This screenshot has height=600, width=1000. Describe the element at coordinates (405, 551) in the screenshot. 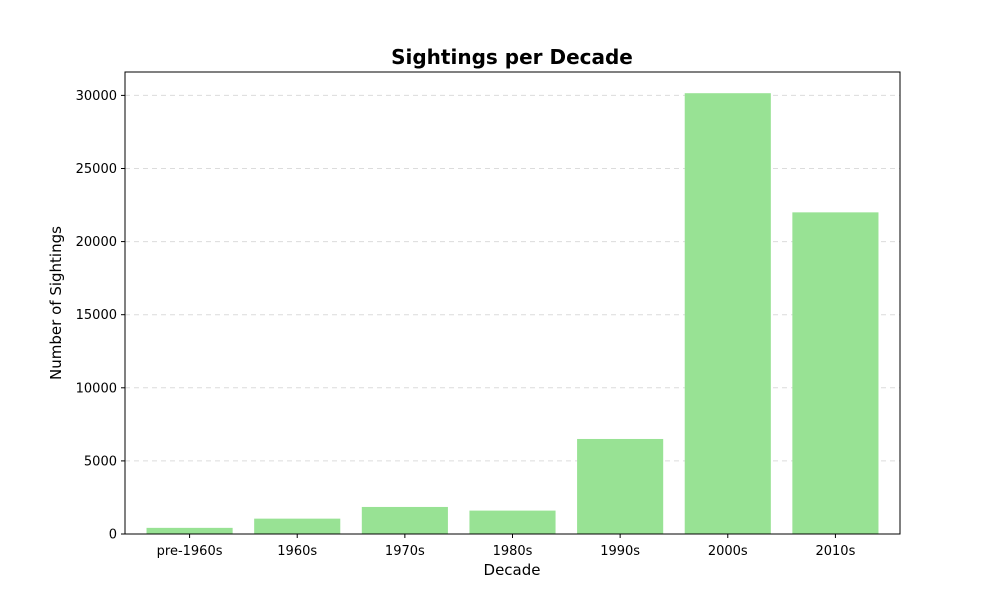

I see `x-tick-label: 1970s` at that location.